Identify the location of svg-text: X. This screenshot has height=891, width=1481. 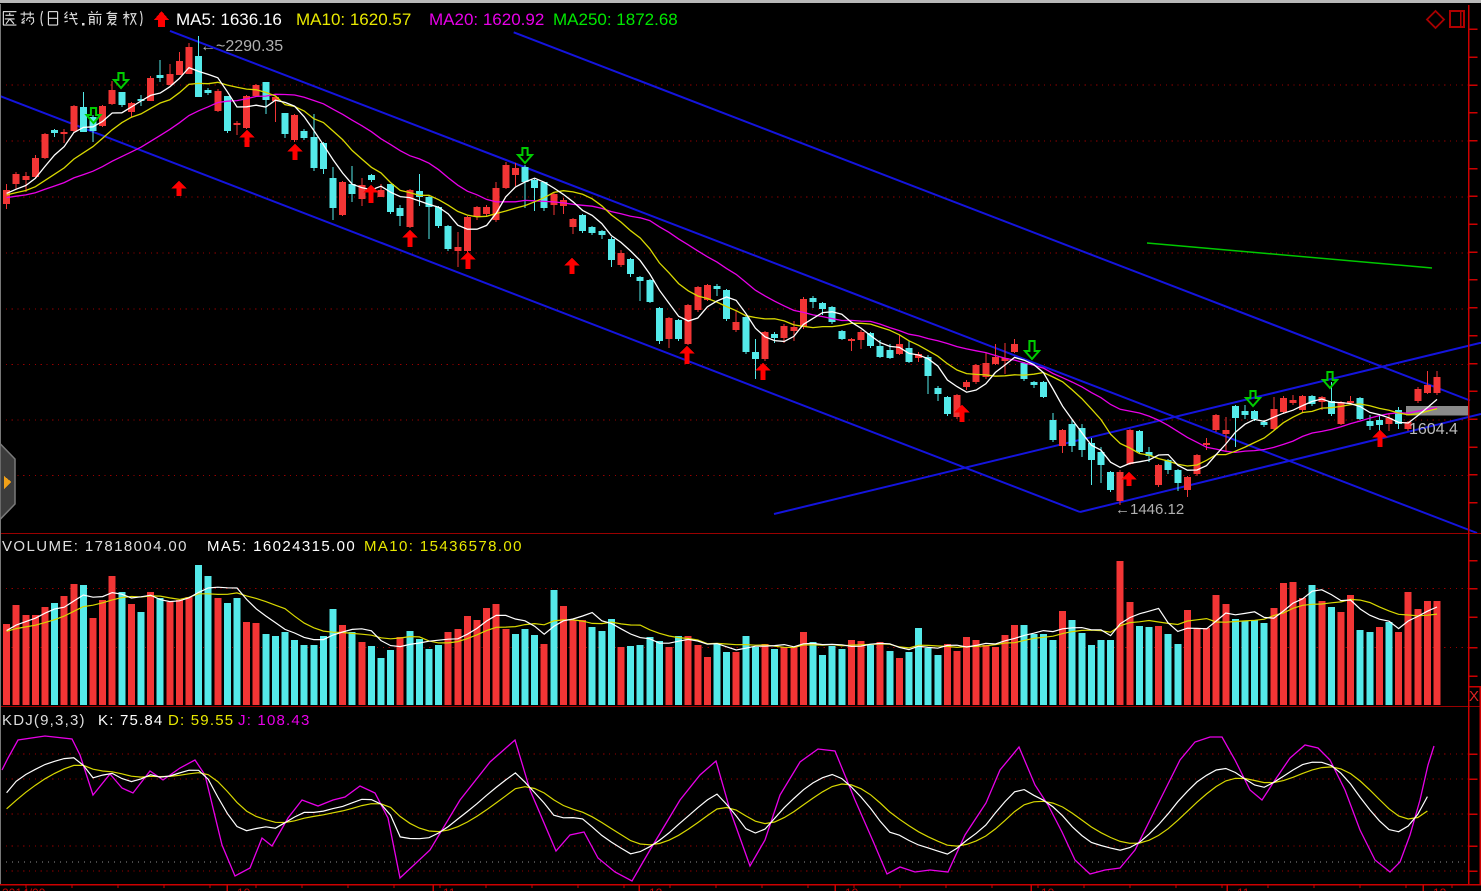
(1474, 696).